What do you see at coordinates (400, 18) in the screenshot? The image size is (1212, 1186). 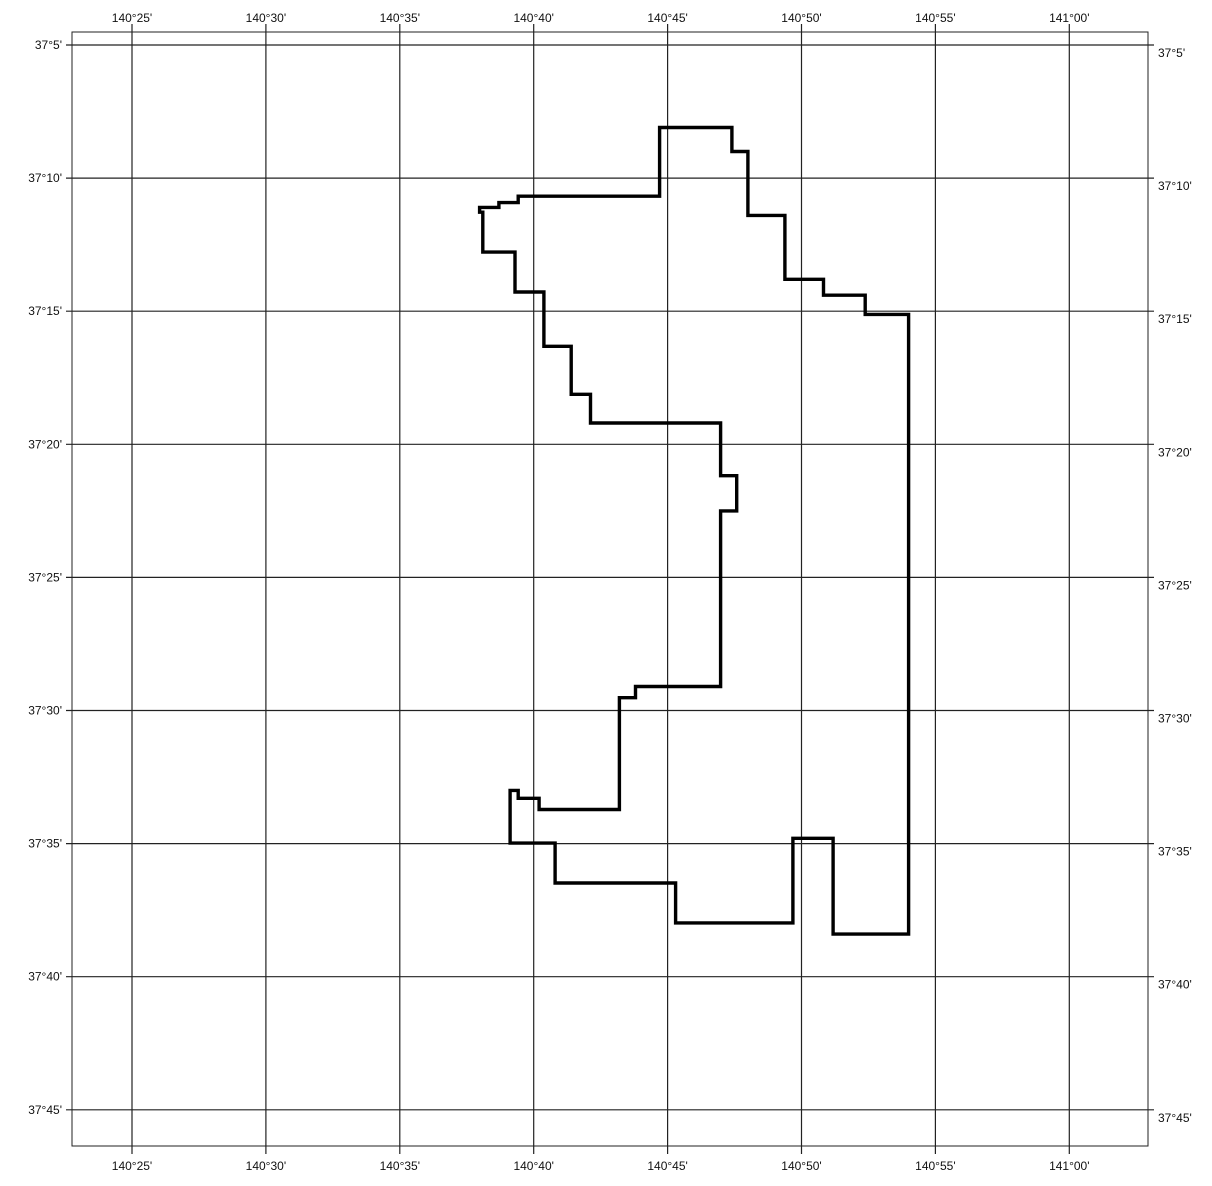 I see `top-longitude-label: 140°35'` at bounding box center [400, 18].